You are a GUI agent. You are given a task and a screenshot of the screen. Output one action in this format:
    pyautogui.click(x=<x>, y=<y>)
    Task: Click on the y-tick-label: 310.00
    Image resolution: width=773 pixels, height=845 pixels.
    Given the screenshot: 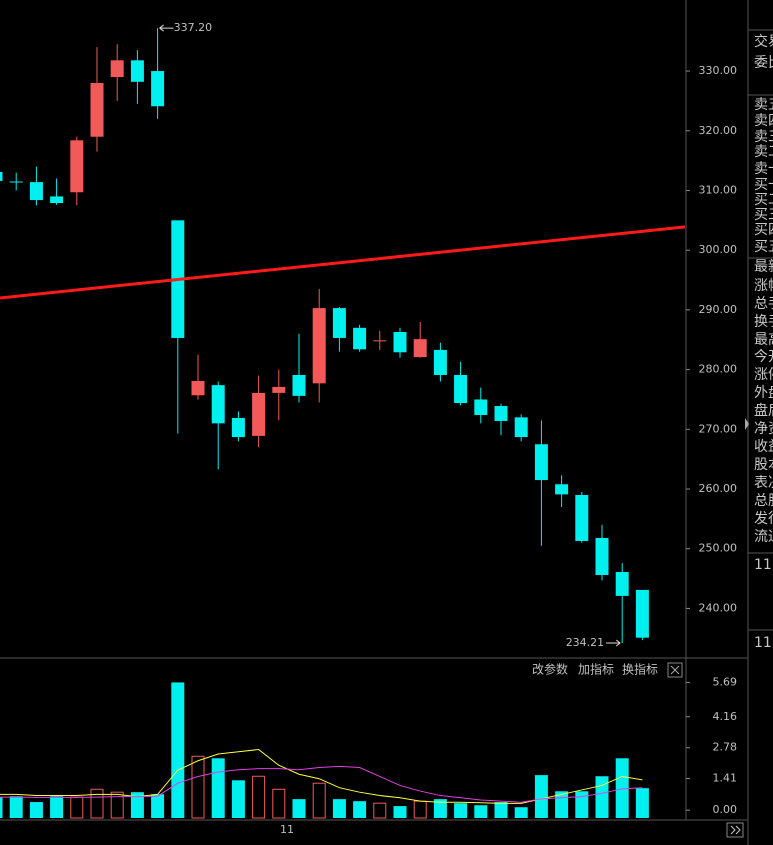 What is the action you would take?
    pyautogui.click(x=718, y=189)
    